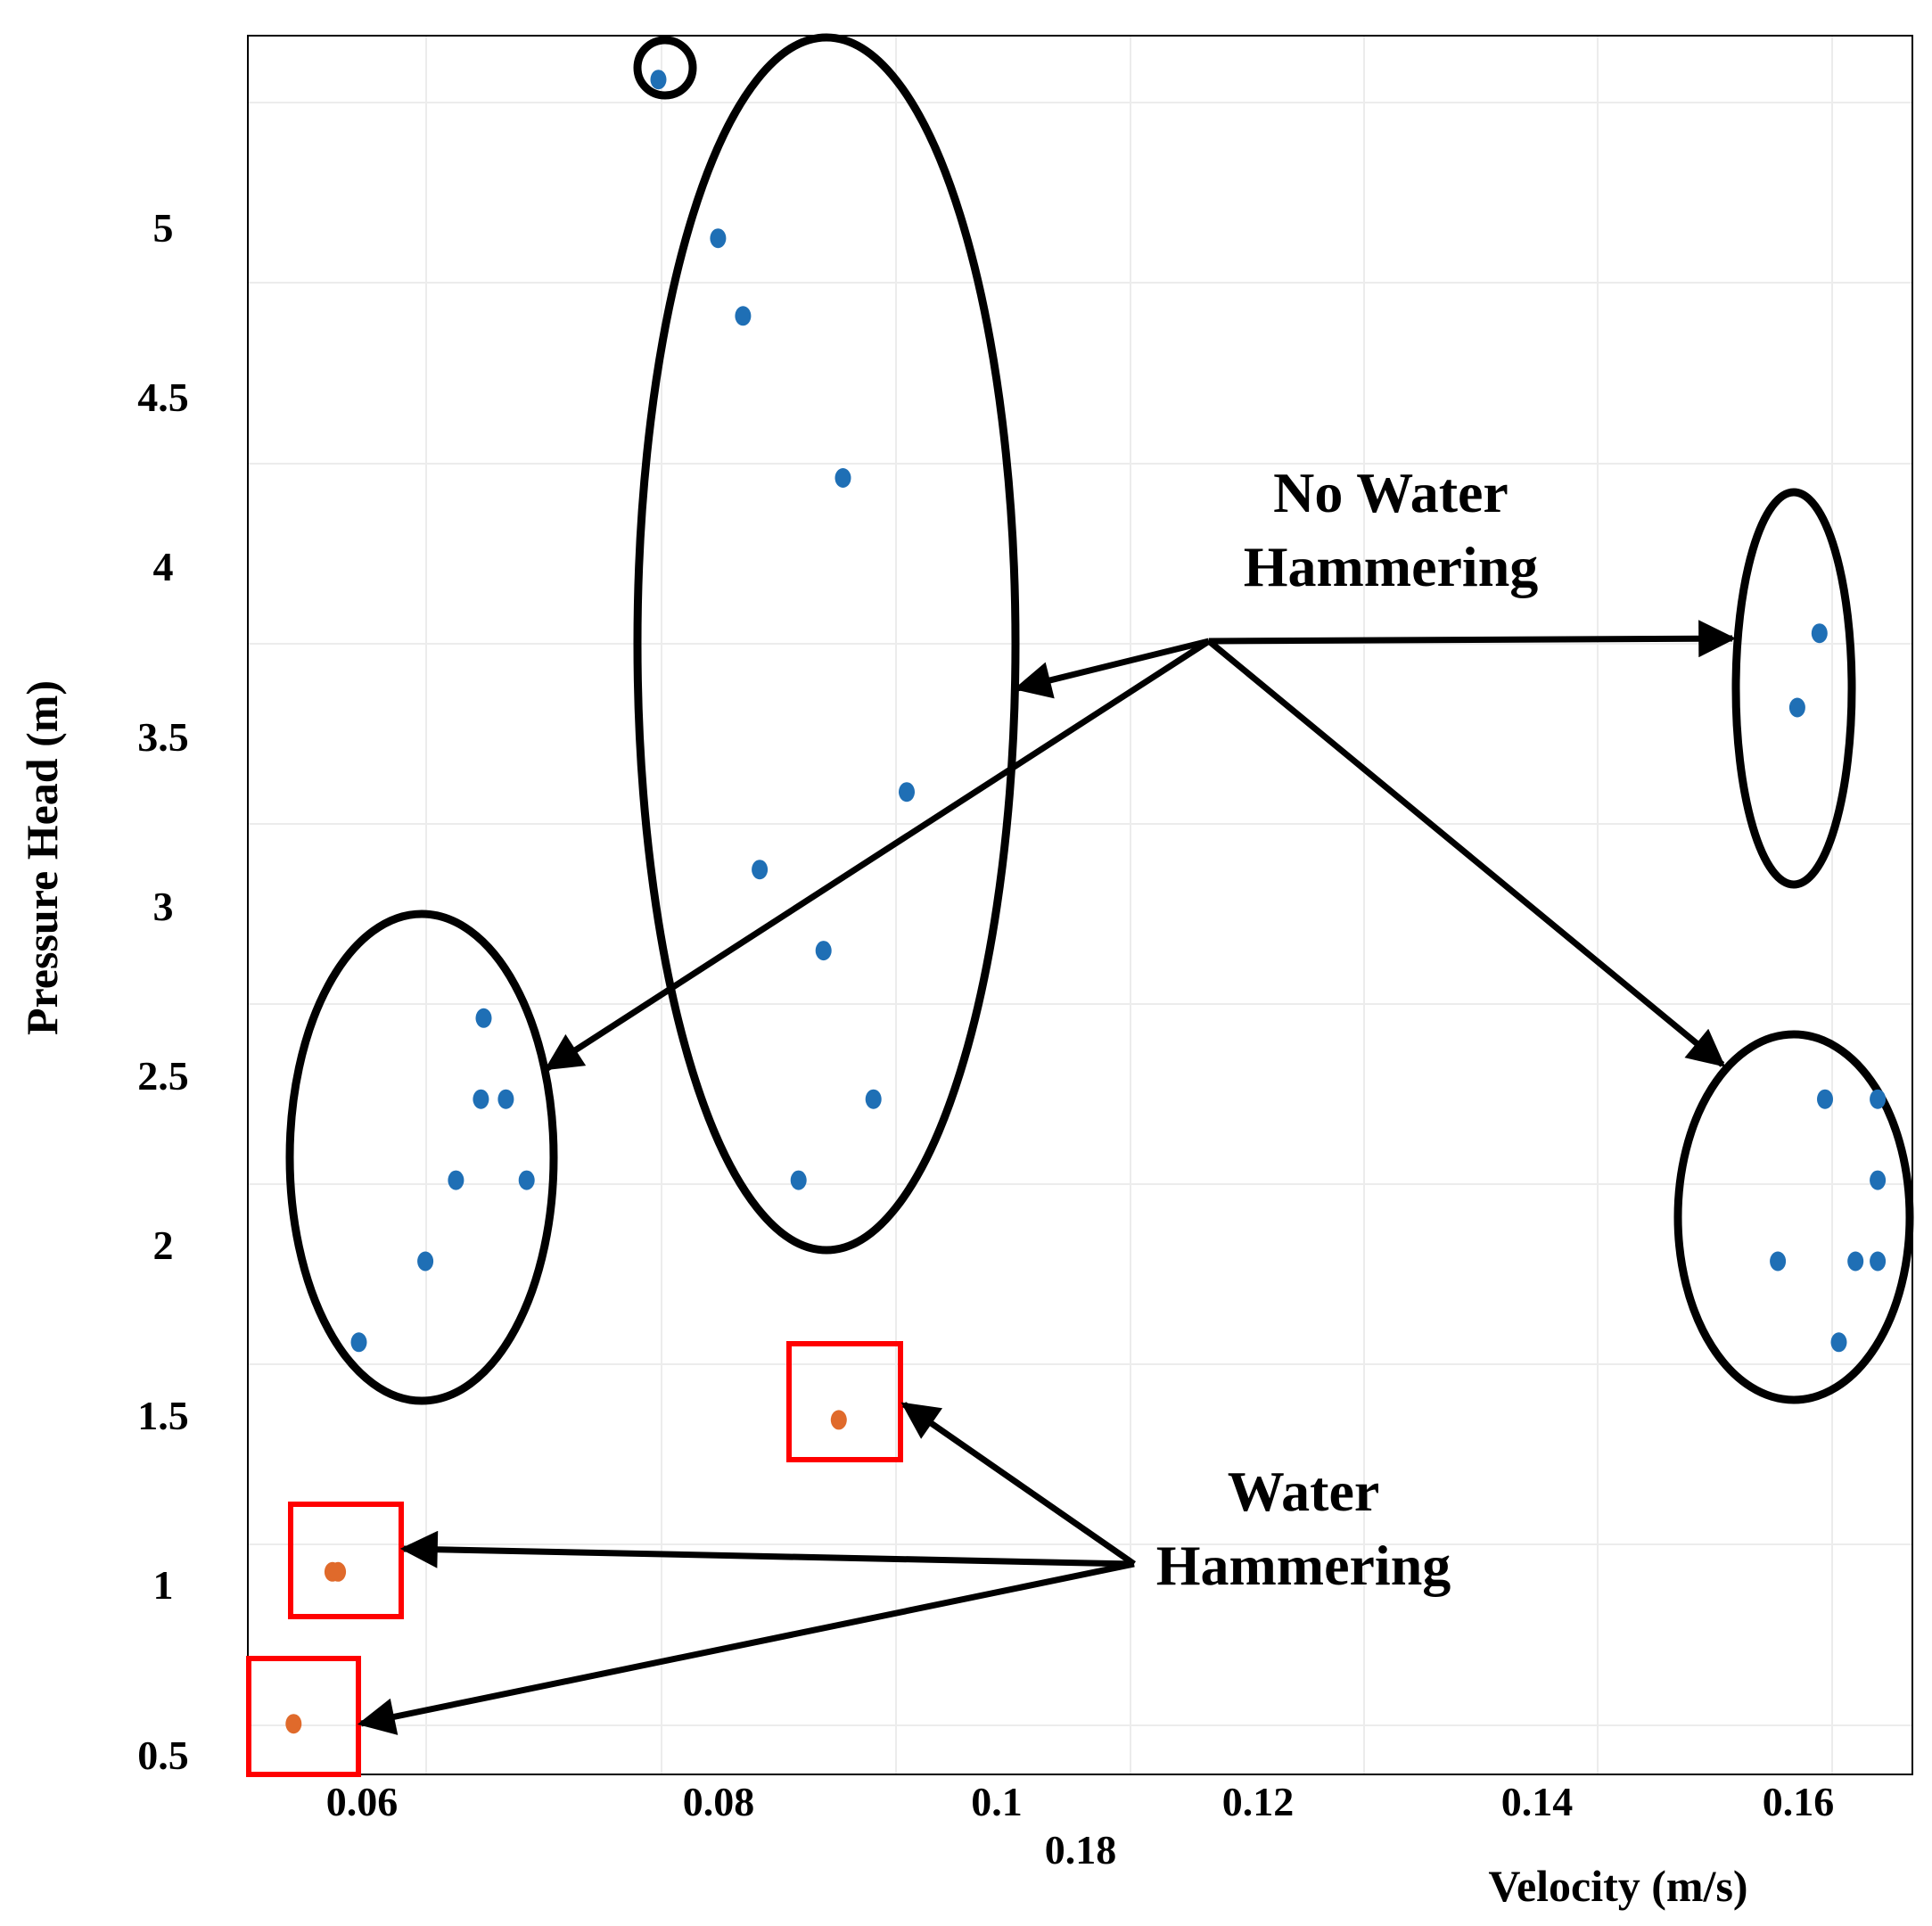 The height and width of the screenshot is (1926, 1932). What do you see at coordinates (163, 228) in the screenshot?
I see `y-tick-label: 5` at bounding box center [163, 228].